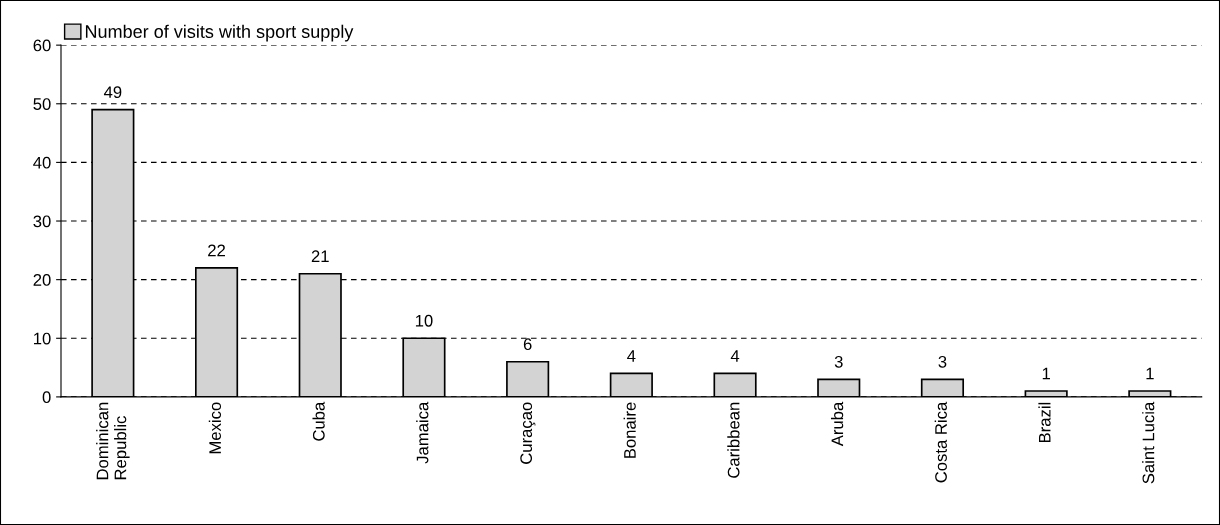  Describe the element at coordinates (113, 441) in the screenshot. I see `x-tick-label: Dominican Republic` at that location.